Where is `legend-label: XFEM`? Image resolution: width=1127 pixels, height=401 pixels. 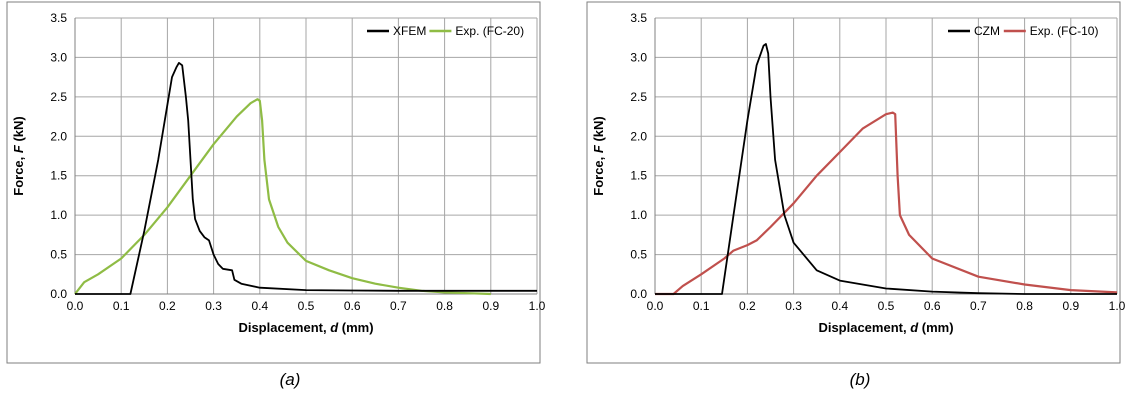
legend-label: XFEM is located at coordinates (409, 31).